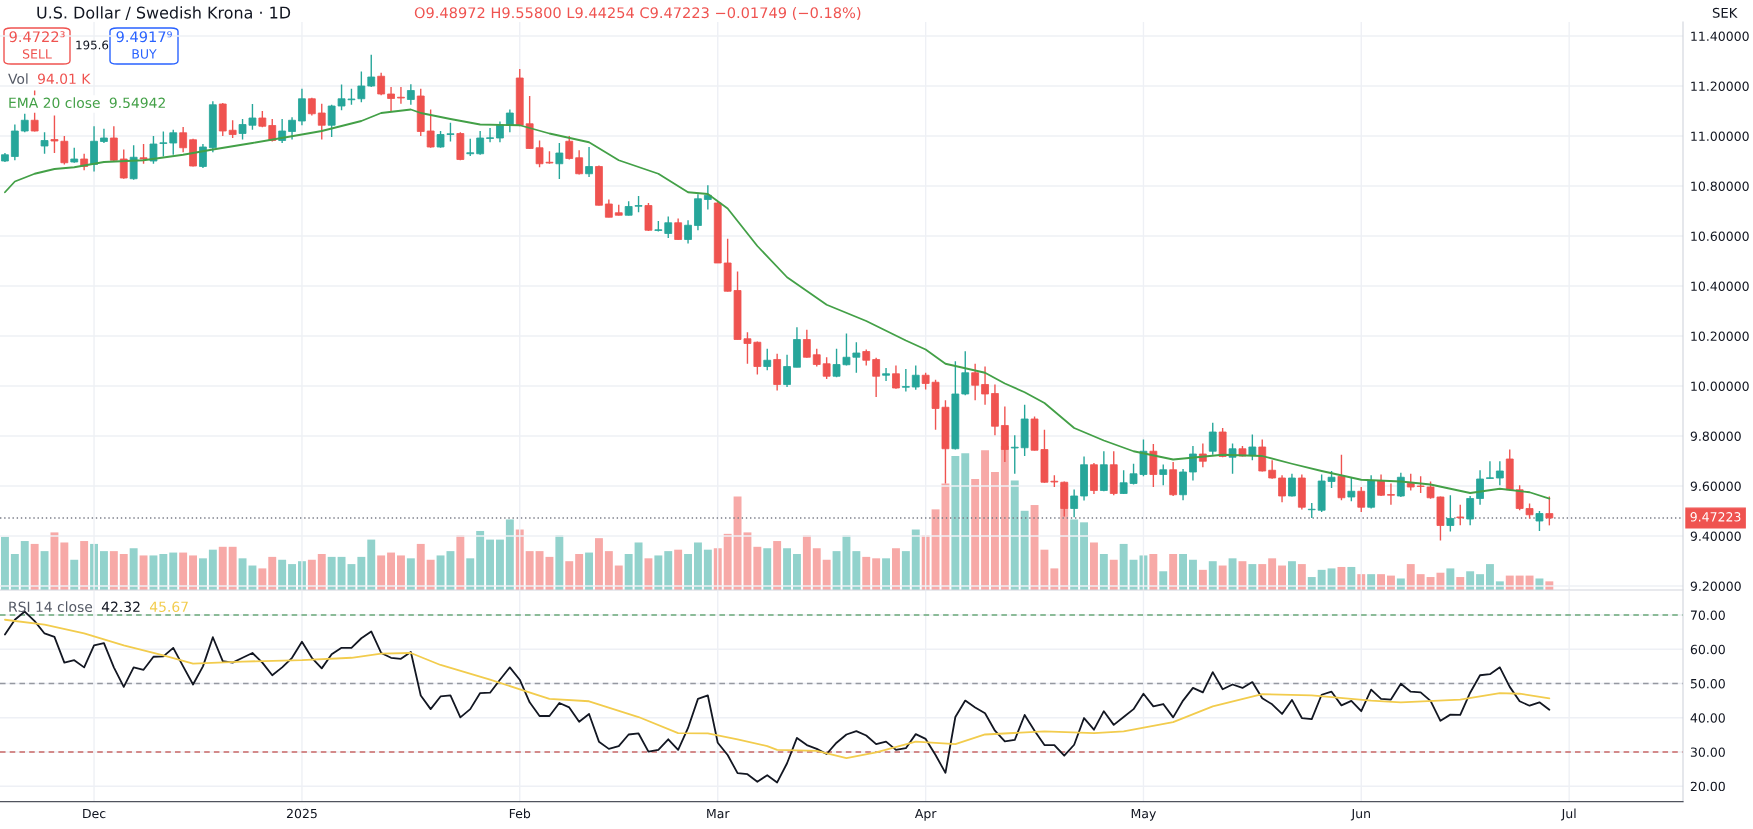 The width and height of the screenshot is (1753, 829). I want to click on x-tick-label: Feb, so click(520, 813).